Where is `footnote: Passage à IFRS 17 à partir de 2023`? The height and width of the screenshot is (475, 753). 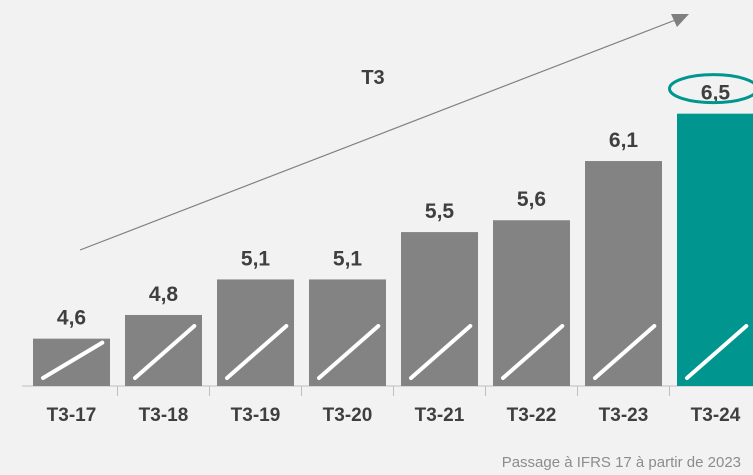 footnote: Passage à IFRS 17 à partir de 2023 is located at coordinates (621, 462).